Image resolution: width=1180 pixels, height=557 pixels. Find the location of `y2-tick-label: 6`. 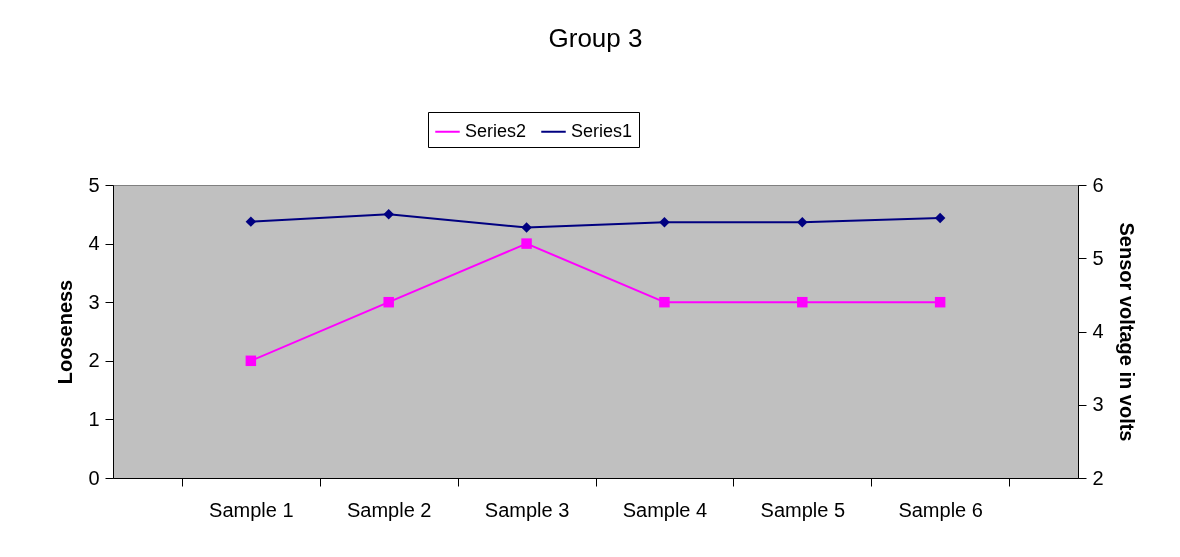

y2-tick-label: 6 is located at coordinates (1098, 184).